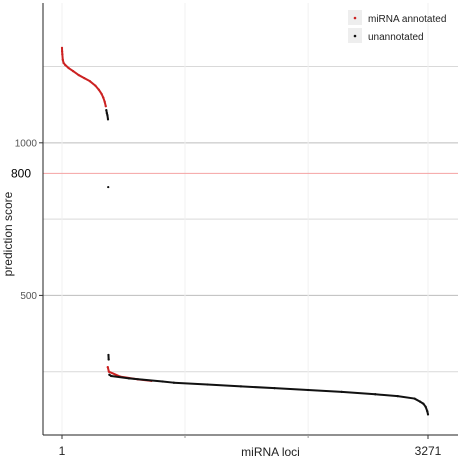 This screenshot has height=459, width=473. What do you see at coordinates (397, 26) in the screenshot?
I see `legend: miRNA annotated unannotated` at bounding box center [397, 26].